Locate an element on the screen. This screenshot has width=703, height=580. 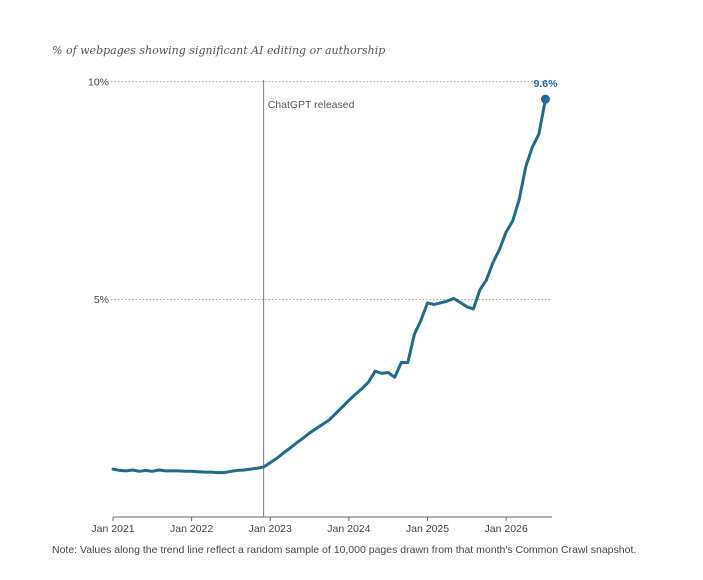
x-tick-label: Jan 2021 is located at coordinates (112, 529).